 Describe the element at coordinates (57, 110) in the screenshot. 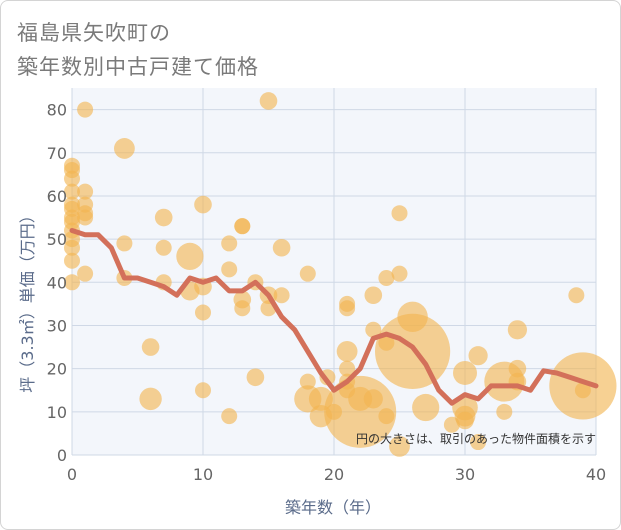

I see `y-tick-label: 80` at that location.